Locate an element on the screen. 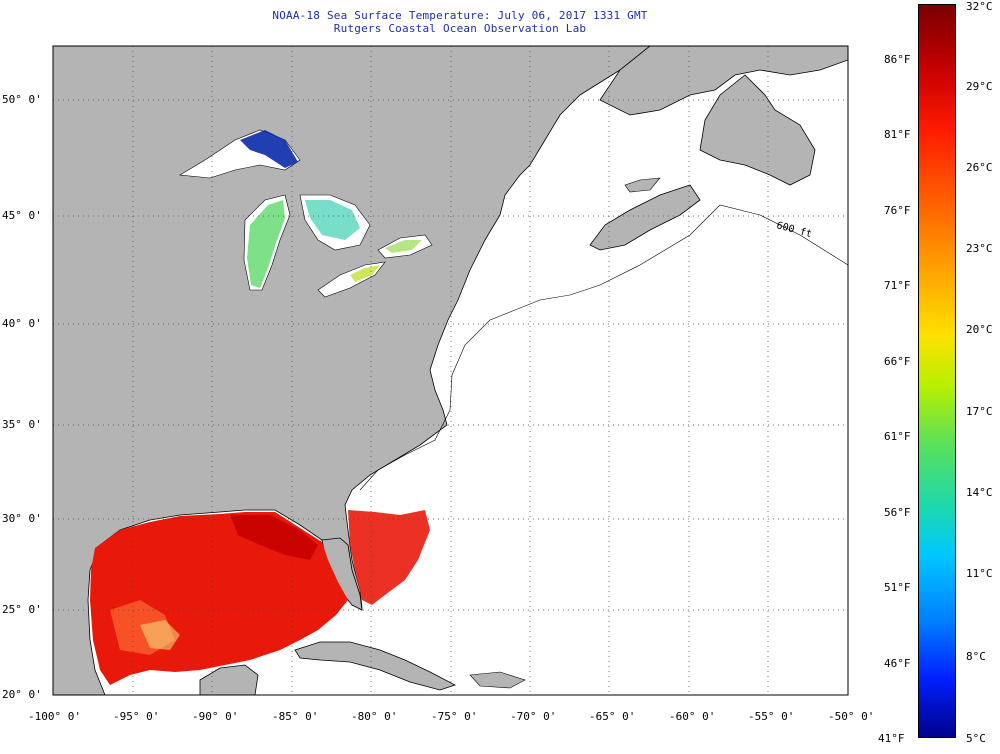 This screenshot has height=754, width=1000. sst-lake-erie is located at coordinates (365, 273).